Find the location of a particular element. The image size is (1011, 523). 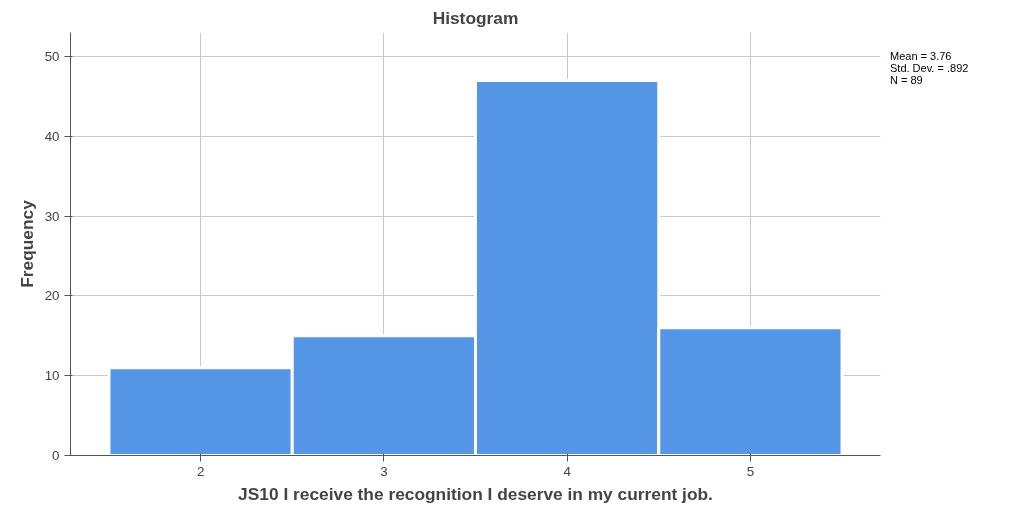

text: Mean = 3.76 is located at coordinates (921, 56).